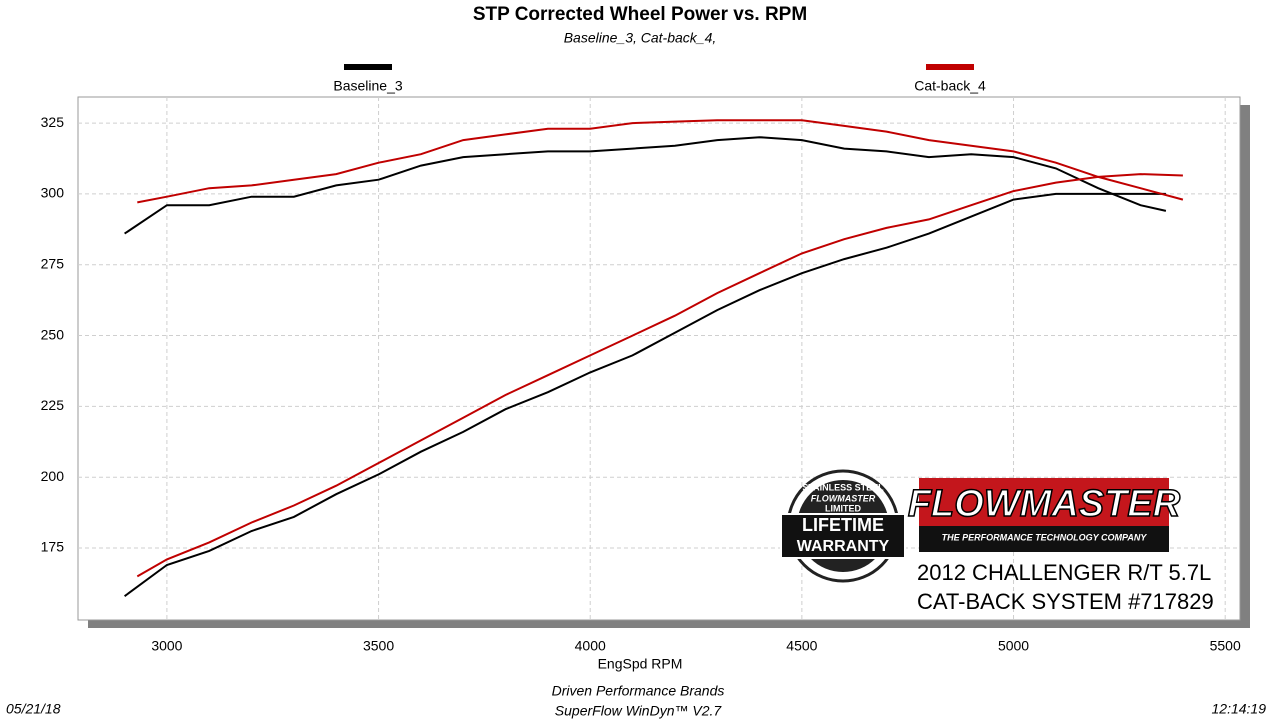 The width and height of the screenshot is (1280, 720). Describe the element at coordinates (638, 691) in the screenshot. I see `footer-company: Driven Performance Brands` at that location.